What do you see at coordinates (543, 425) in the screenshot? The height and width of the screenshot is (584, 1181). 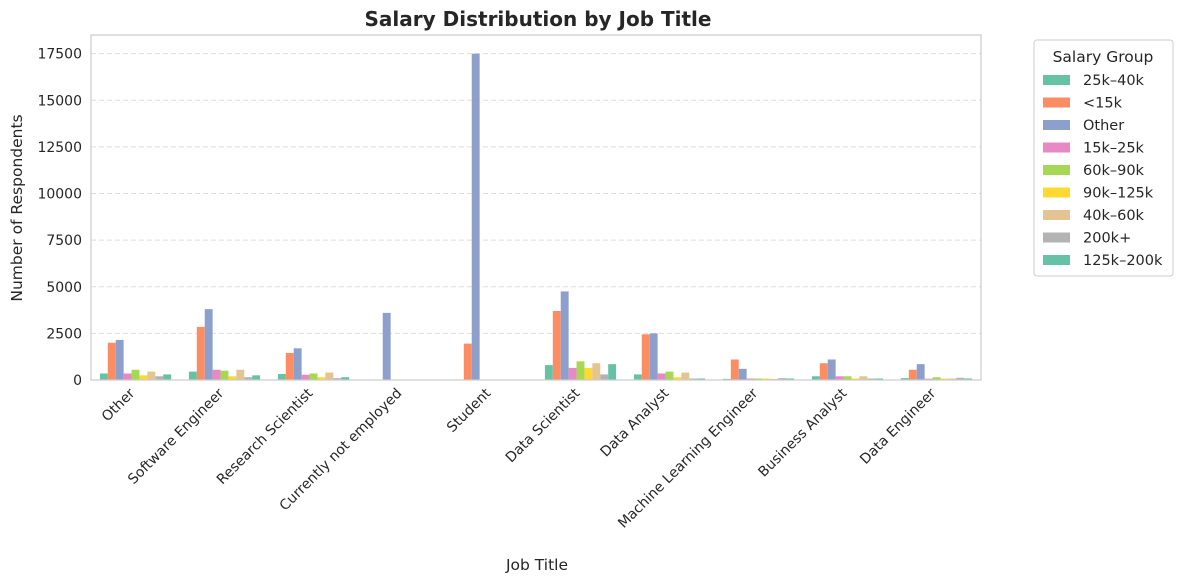 I see `x-tick-label: Data Scientist` at bounding box center [543, 425].